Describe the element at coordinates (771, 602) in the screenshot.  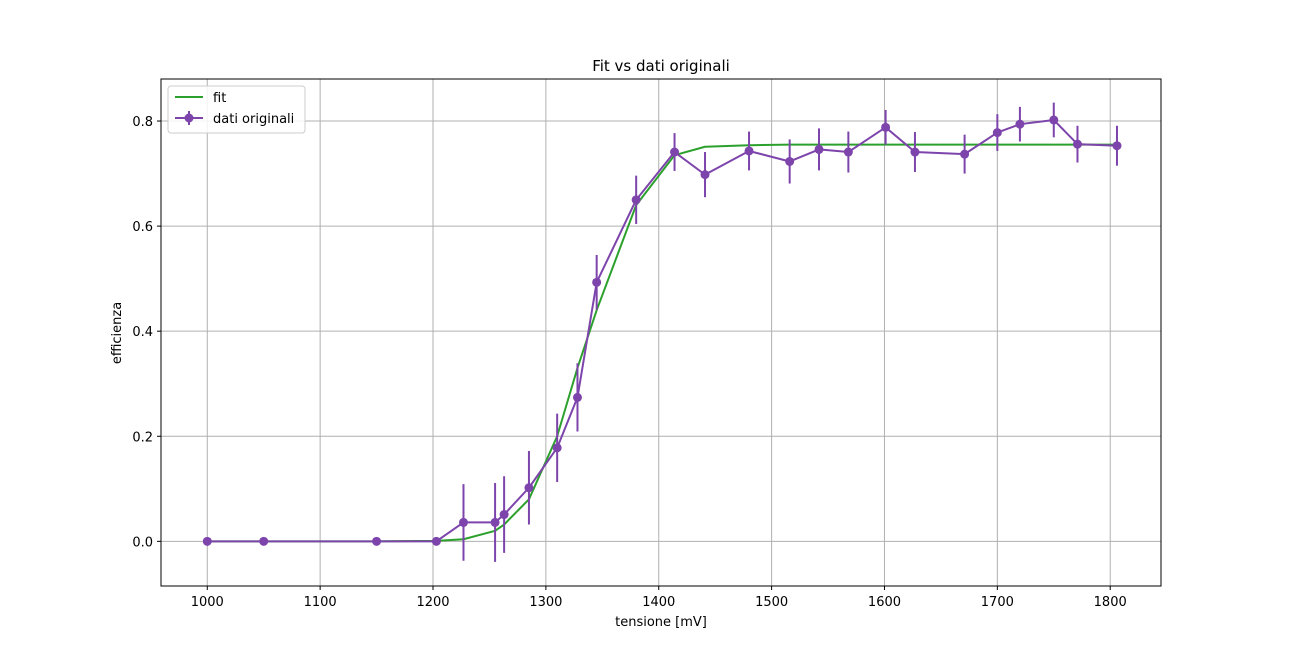
I see `x-tick-label: 1500` at that location.